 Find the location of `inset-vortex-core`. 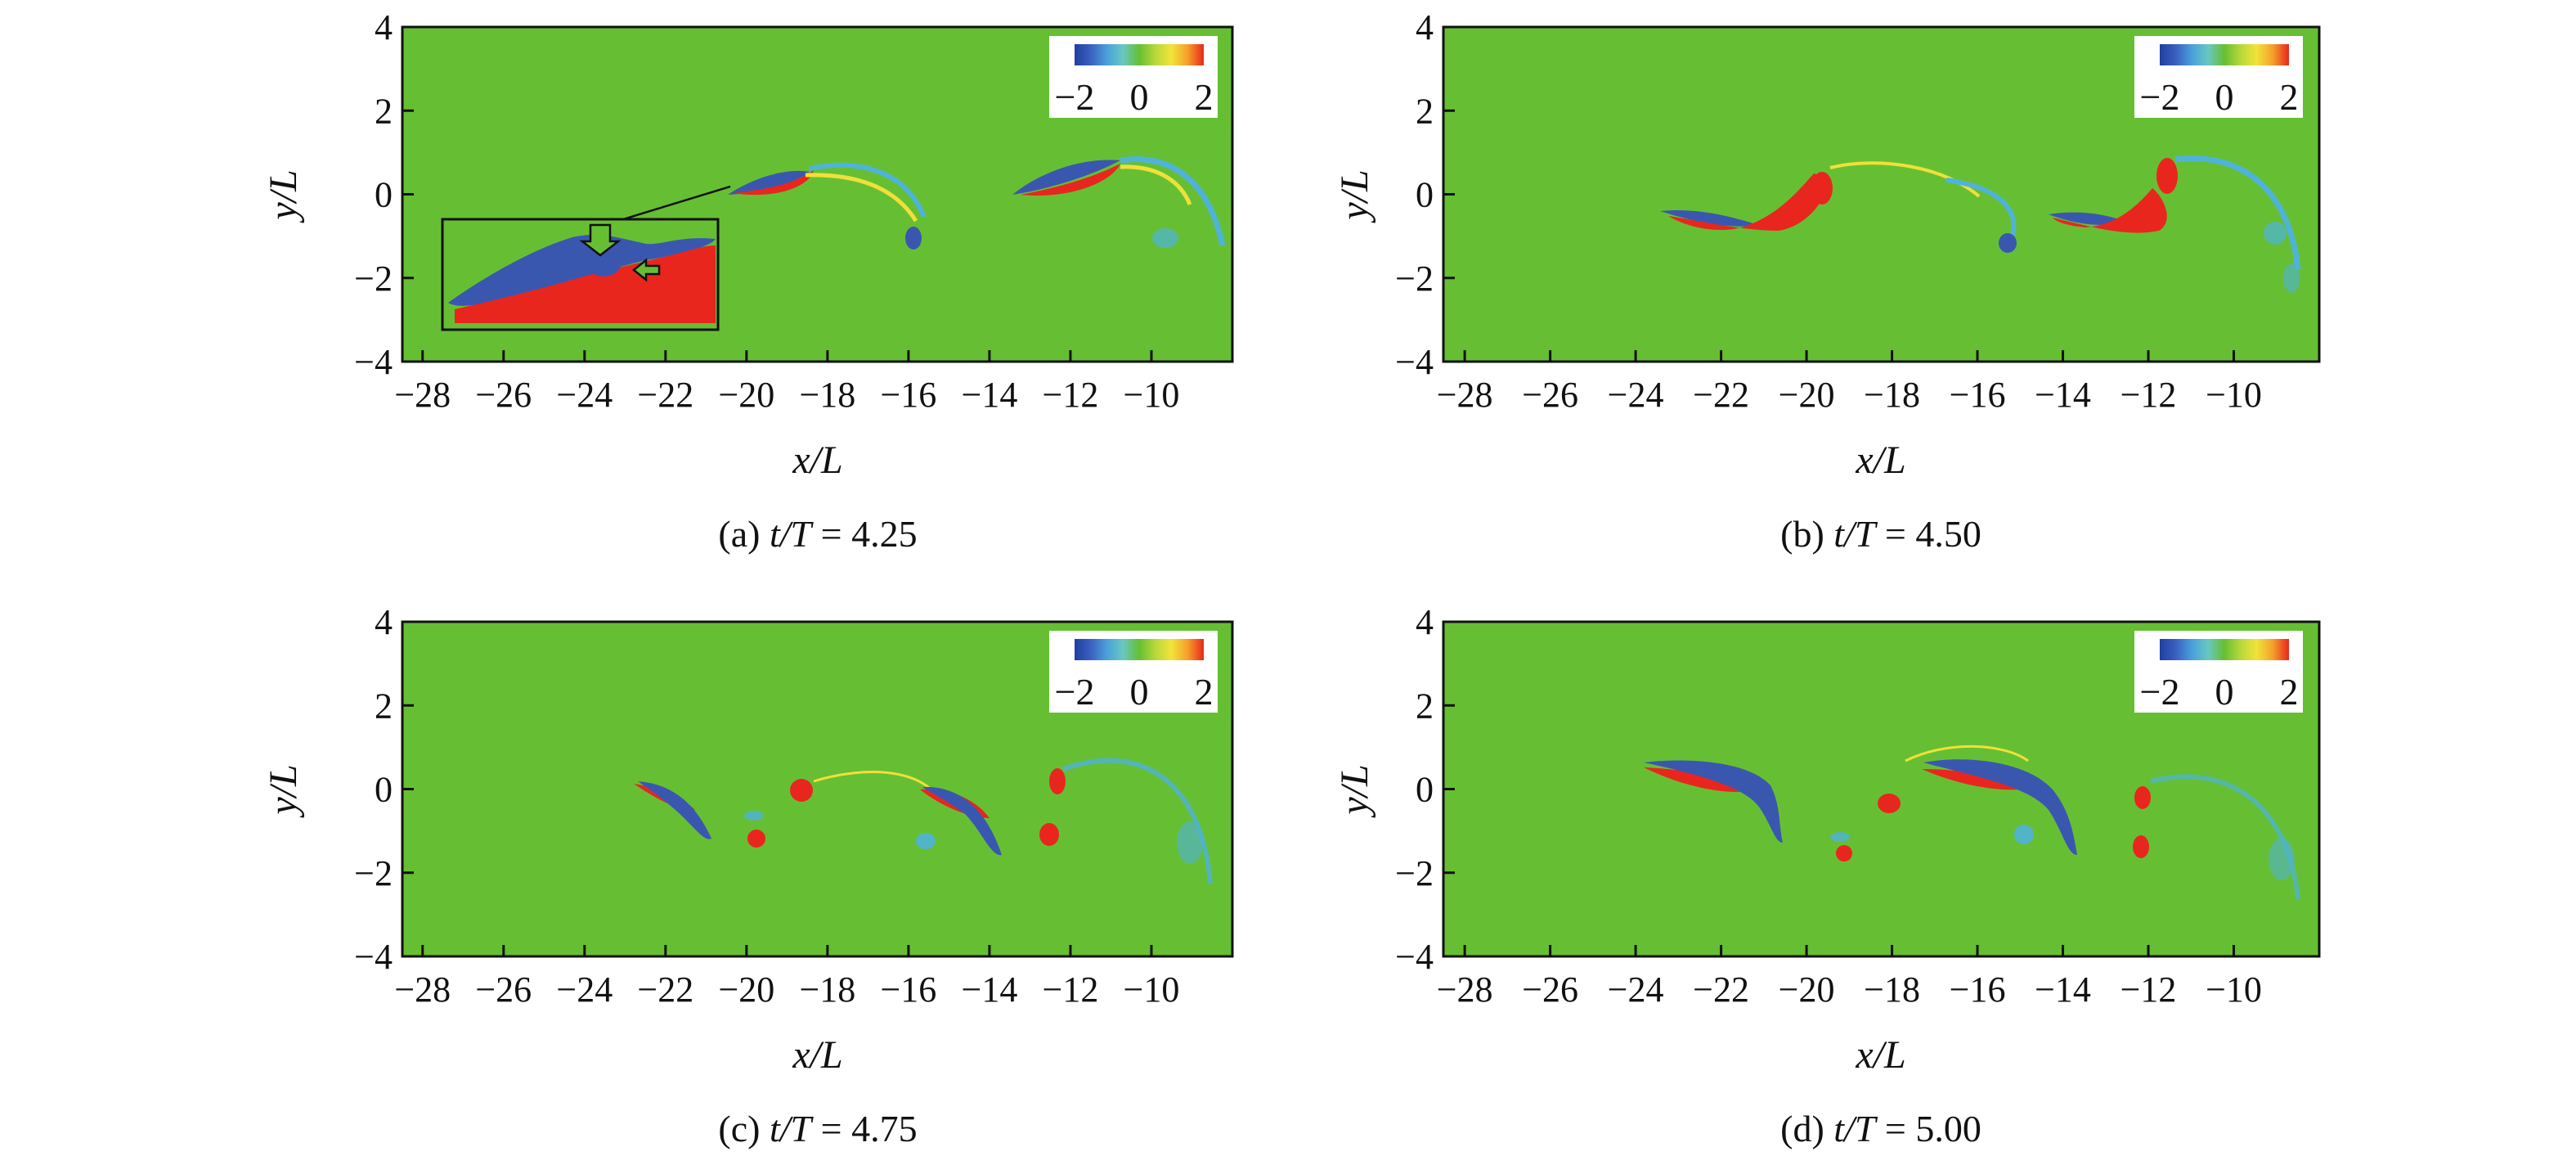

inset-vortex-core is located at coordinates (604, 262).